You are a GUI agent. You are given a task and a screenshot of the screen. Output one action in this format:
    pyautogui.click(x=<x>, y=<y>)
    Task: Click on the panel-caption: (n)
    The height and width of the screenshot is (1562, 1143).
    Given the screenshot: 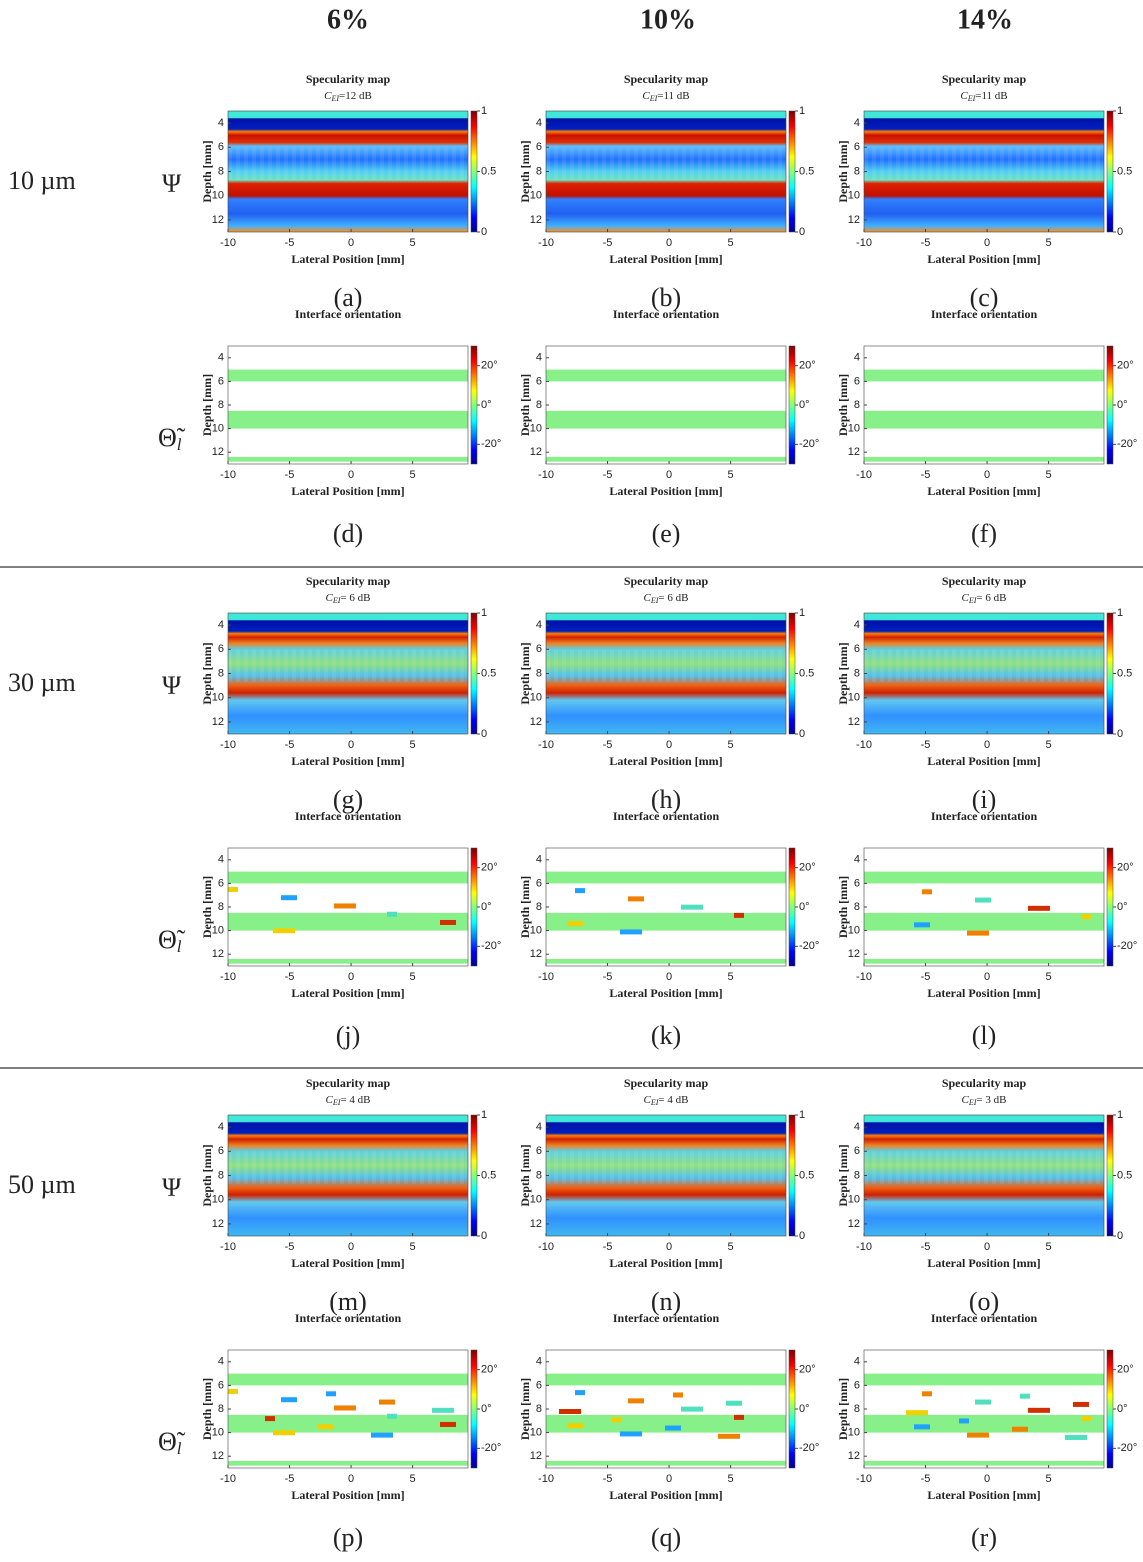 What is the action you would take?
    pyautogui.click(x=666, y=1301)
    